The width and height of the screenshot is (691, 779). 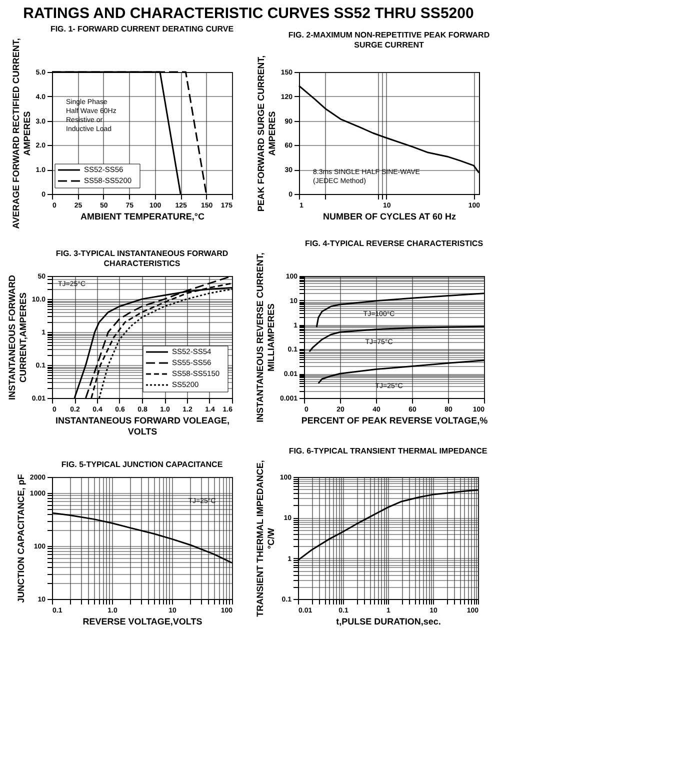 I want to click on x-axis-title: INSTANTANEOUS FORWARD VOLEAGE, VOLTS, so click(x=142, y=426).